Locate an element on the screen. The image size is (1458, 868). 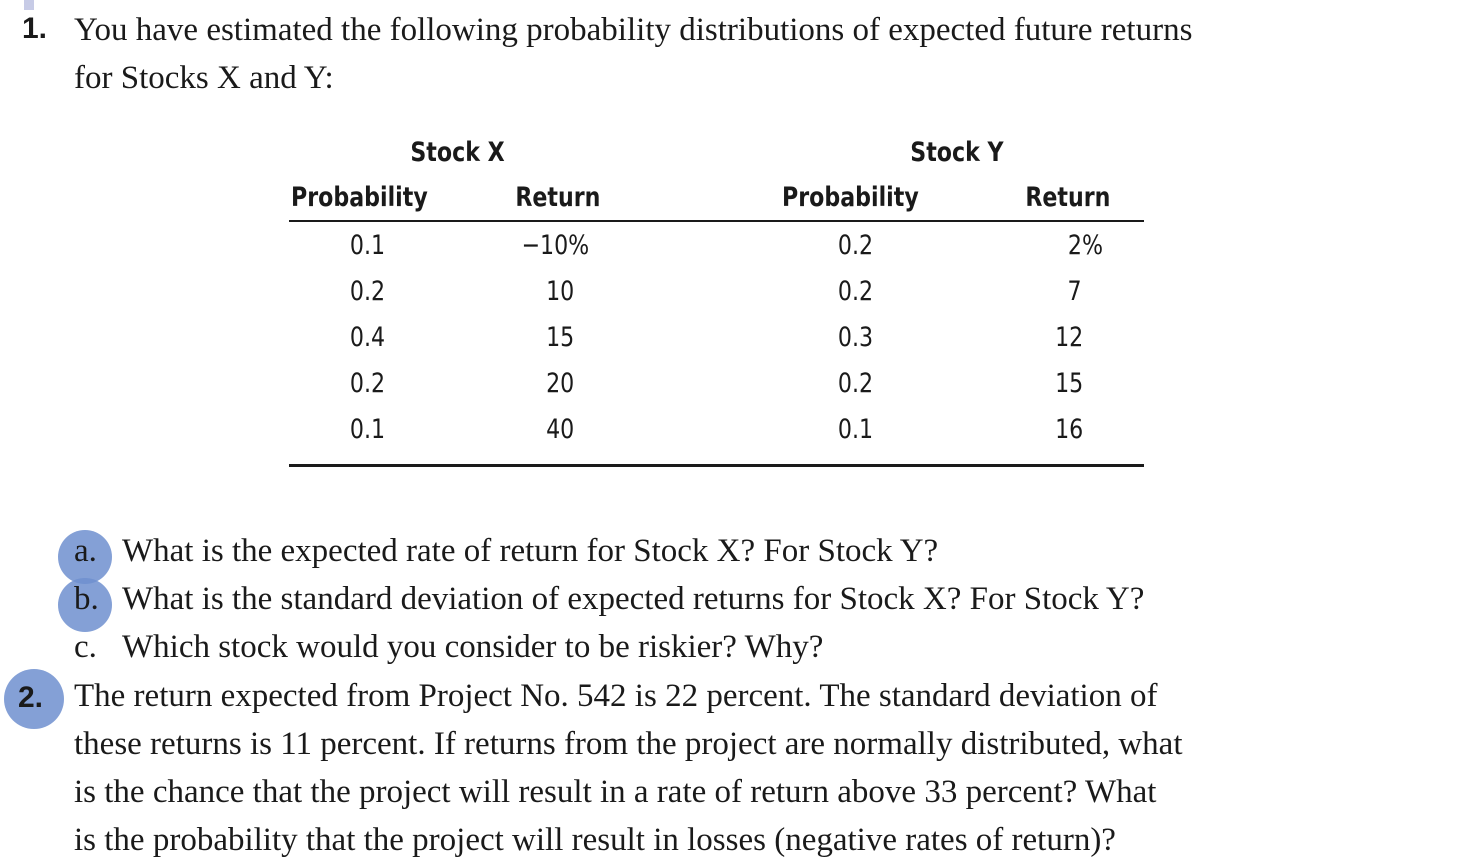
table-header-rule is located at coordinates (716, 221).